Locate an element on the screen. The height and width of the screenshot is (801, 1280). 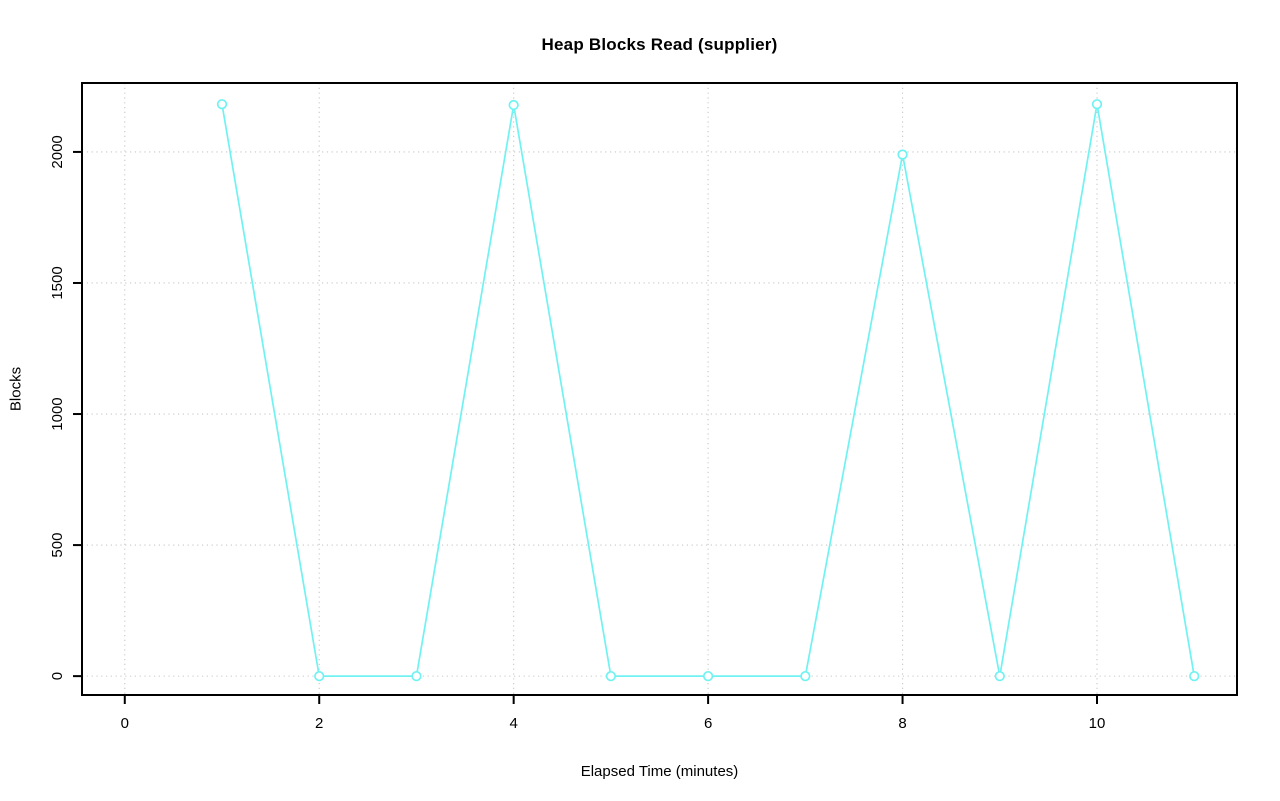
chart-title: Heap Blocks Read (supplier) is located at coordinates (659, 44).